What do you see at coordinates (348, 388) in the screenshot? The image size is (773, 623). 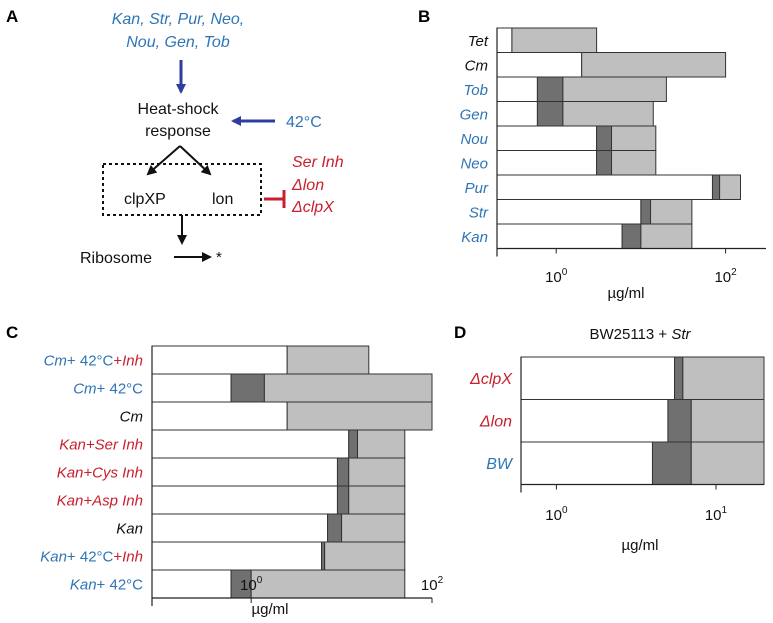 I see `bar-c-1-inhibited` at bounding box center [348, 388].